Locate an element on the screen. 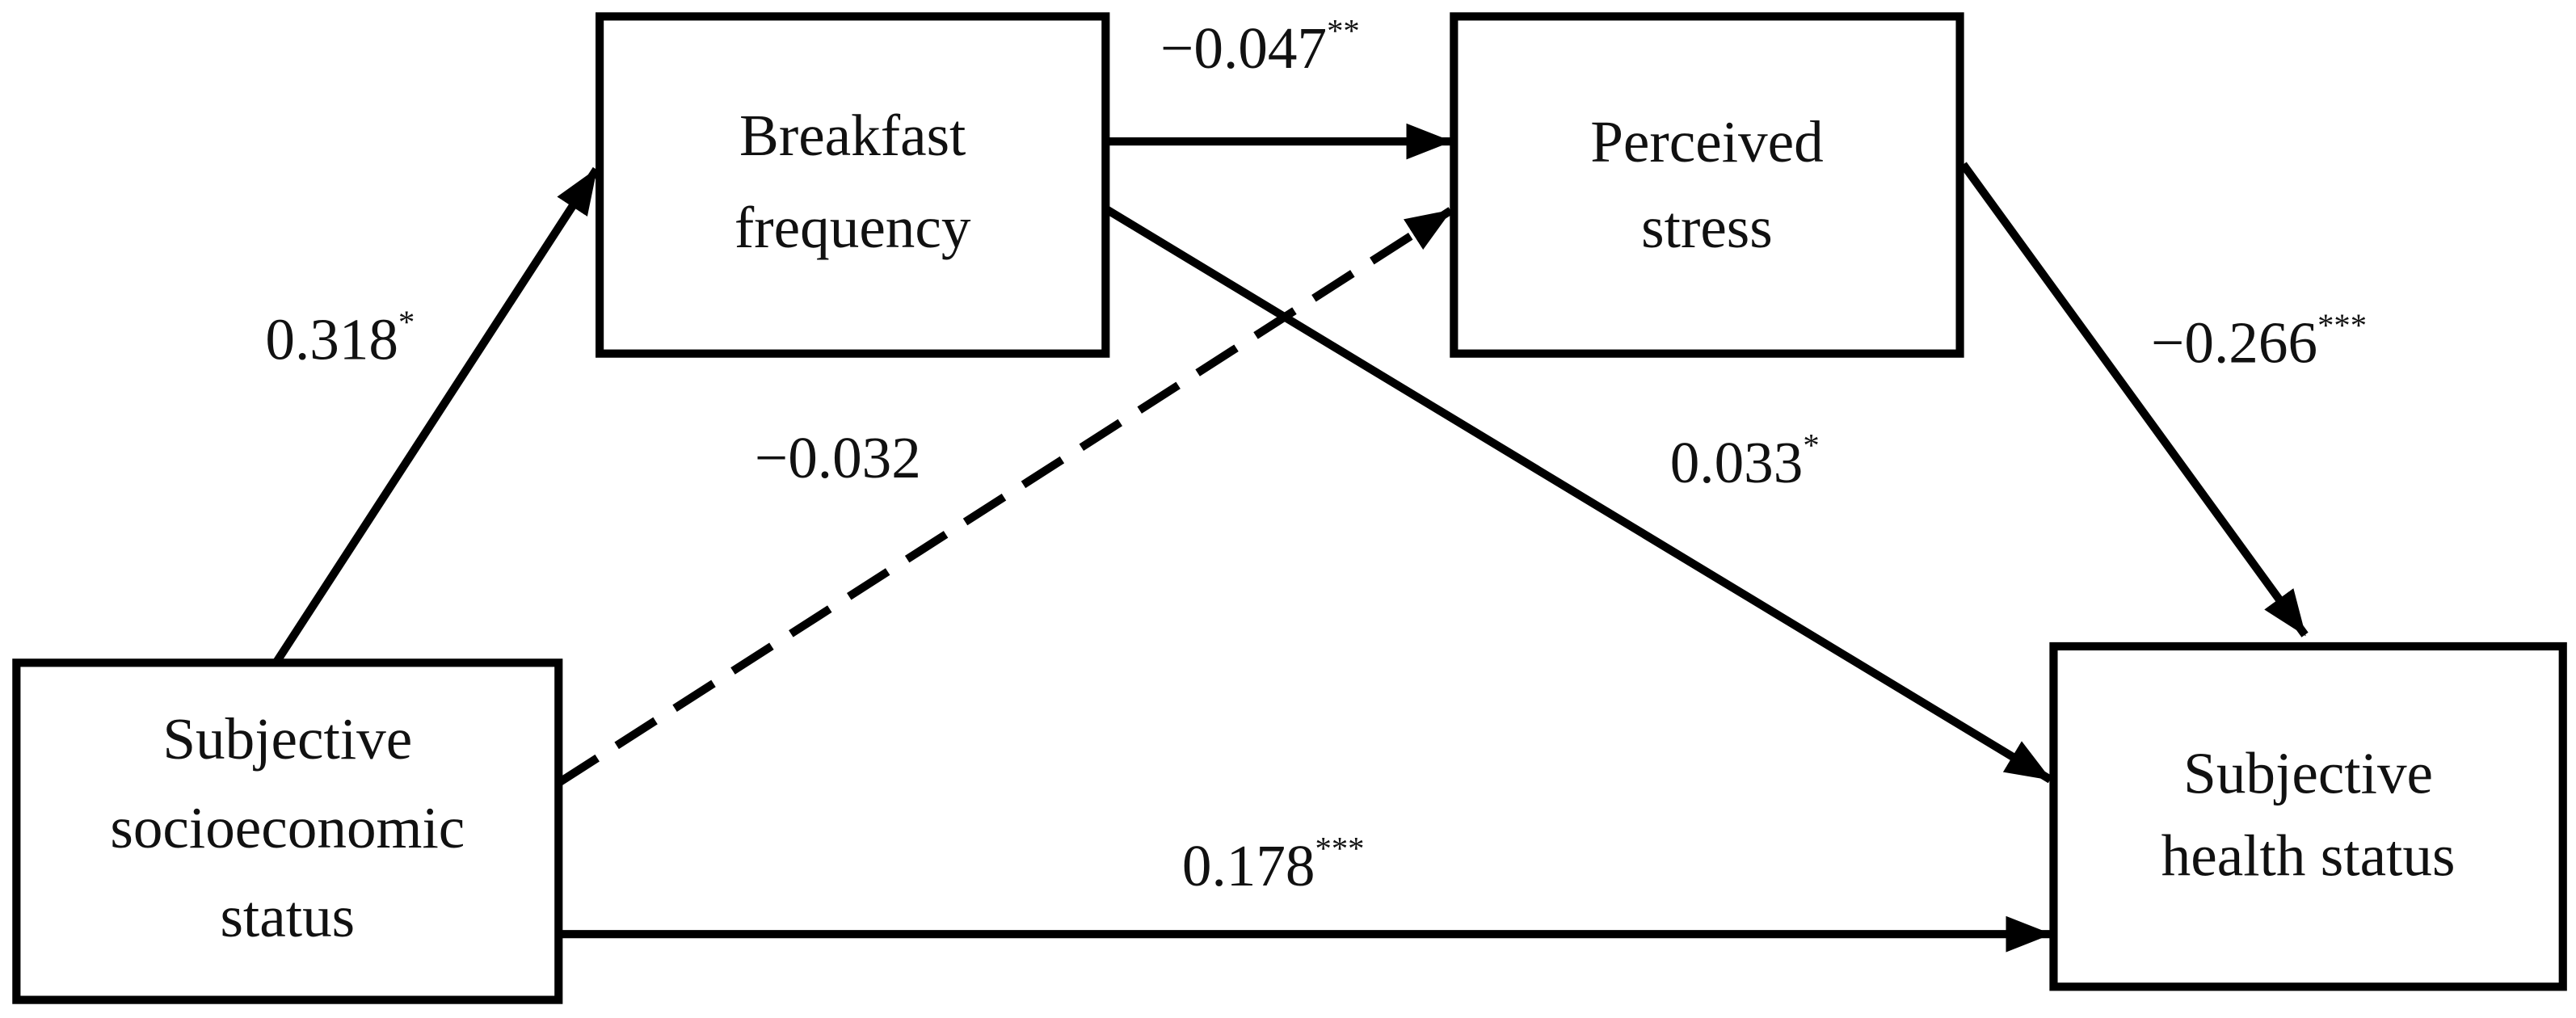 The width and height of the screenshot is (2576, 1018). edge-ses-breakfast is located at coordinates (436, 416).